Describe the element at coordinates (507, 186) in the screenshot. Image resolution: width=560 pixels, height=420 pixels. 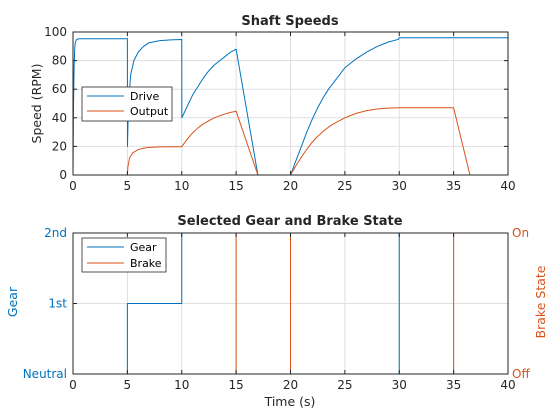
I see `x-tick-label: 40` at that location.